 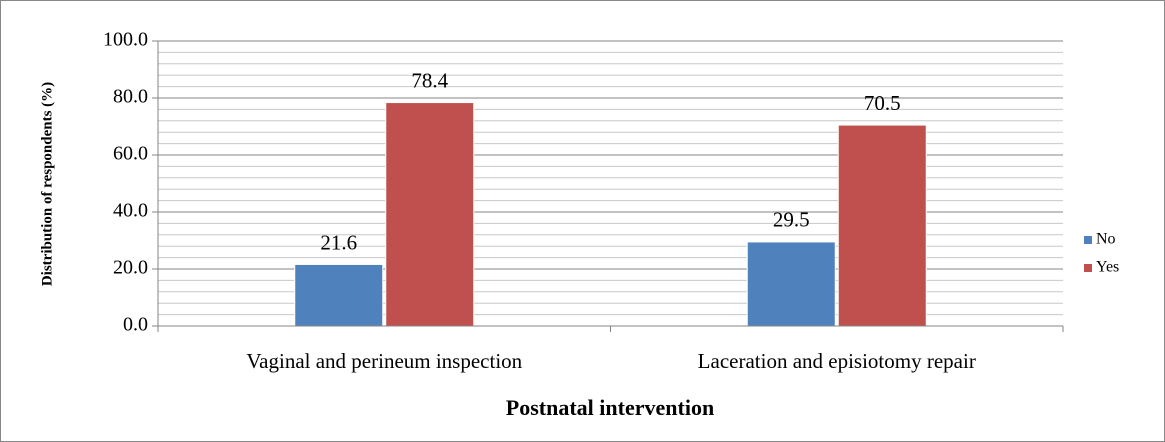 What do you see at coordinates (130, 97) in the screenshot?
I see `y-tick-label: 80.0` at bounding box center [130, 97].